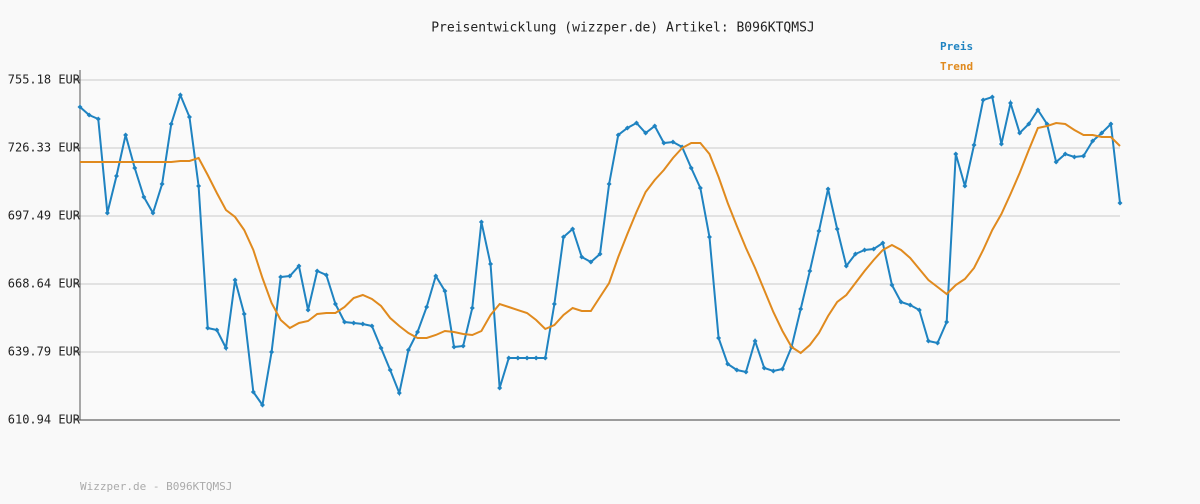 The height and width of the screenshot is (504, 1200). Describe the element at coordinates (44, 148) in the screenshot. I see `y-tick-label: 726.33 EUR` at that location.